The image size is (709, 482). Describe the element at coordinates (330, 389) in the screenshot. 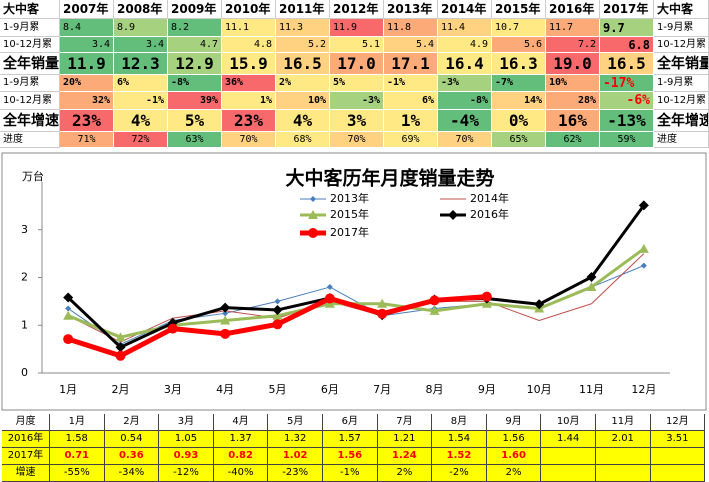

I see `x-tick-label: 6月` at that location.